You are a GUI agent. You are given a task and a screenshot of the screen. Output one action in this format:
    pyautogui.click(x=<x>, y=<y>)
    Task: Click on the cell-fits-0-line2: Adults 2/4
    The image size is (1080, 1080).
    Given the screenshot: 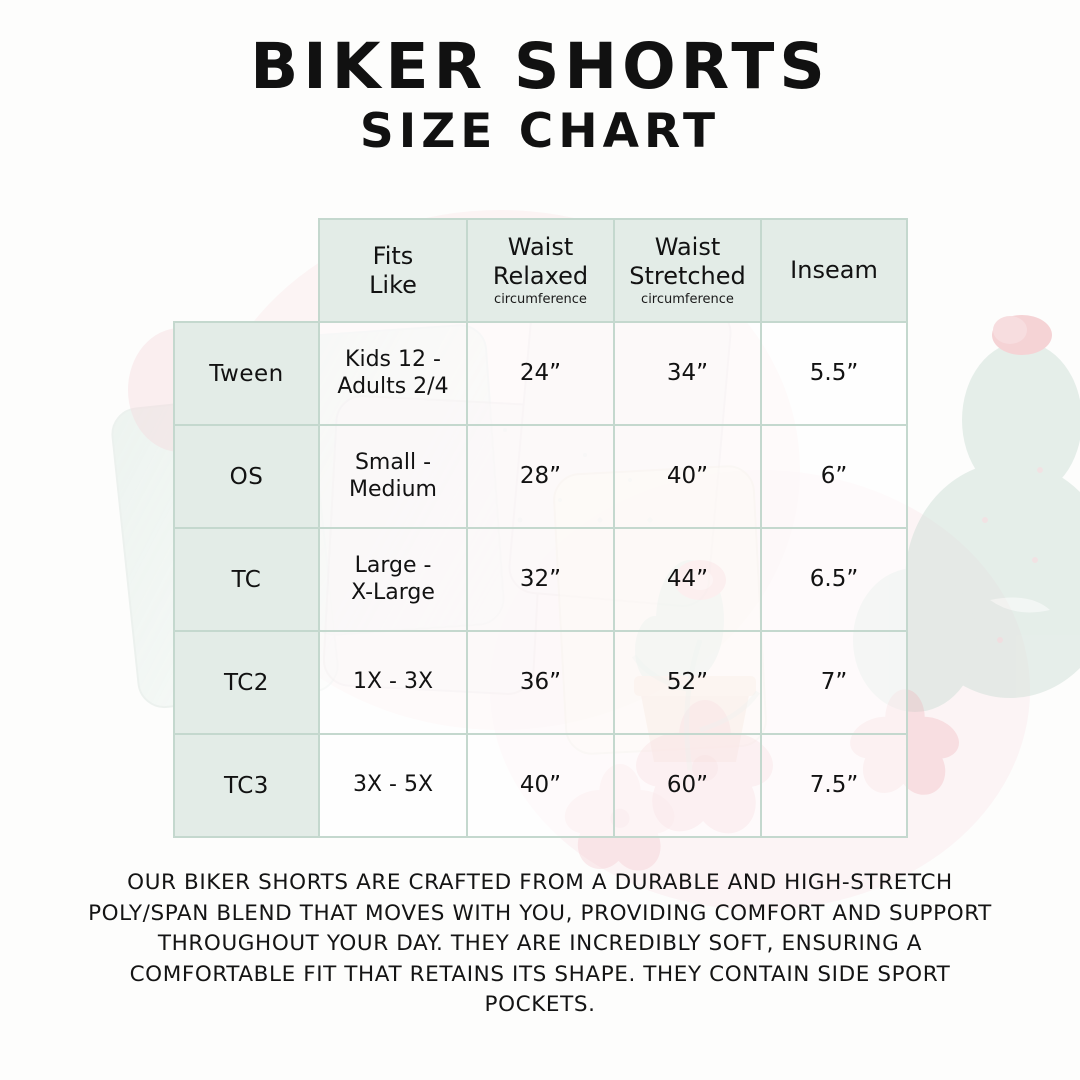 What is the action you would take?
    pyautogui.click(x=393, y=386)
    